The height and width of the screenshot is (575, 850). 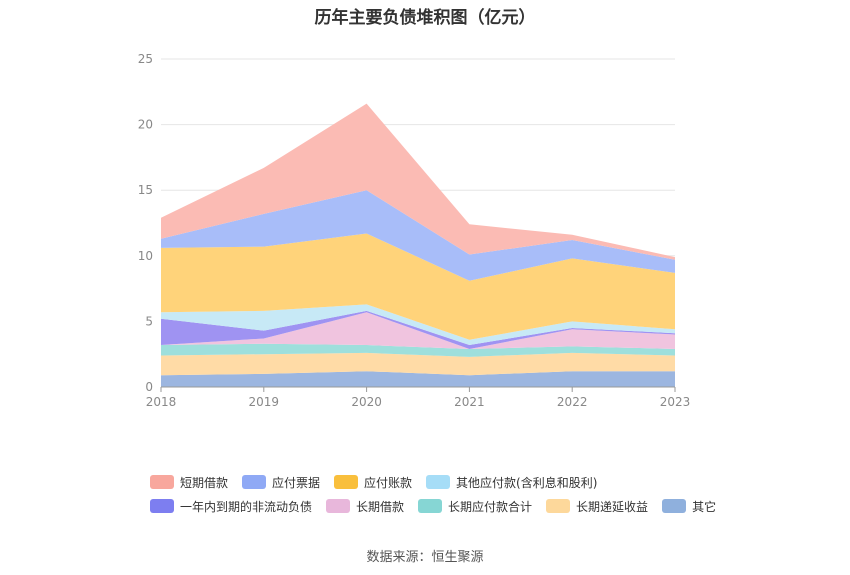 I want to click on area-series-长期借款, so click(x=418, y=330).